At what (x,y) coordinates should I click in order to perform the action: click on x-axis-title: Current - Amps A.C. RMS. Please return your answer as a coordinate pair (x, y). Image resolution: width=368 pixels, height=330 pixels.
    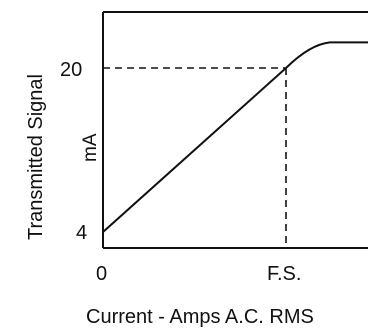
    Looking at the image, I should click on (200, 317).